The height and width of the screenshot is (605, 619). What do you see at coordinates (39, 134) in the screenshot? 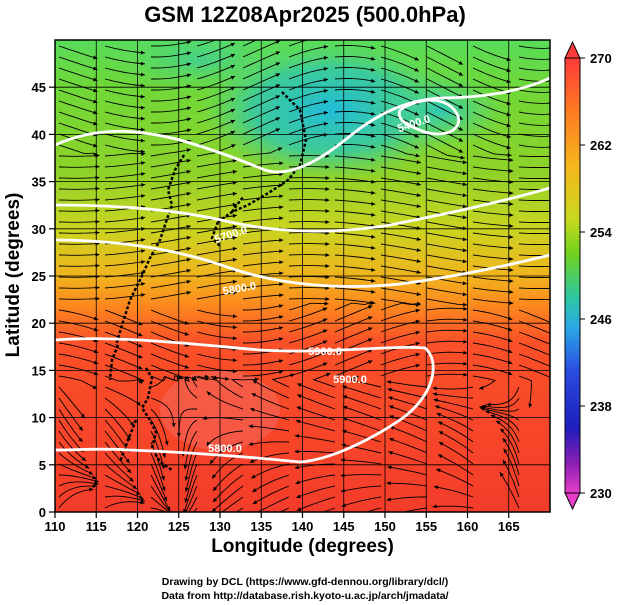
I see `y-tick-label: 40` at bounding box center [39, 134].